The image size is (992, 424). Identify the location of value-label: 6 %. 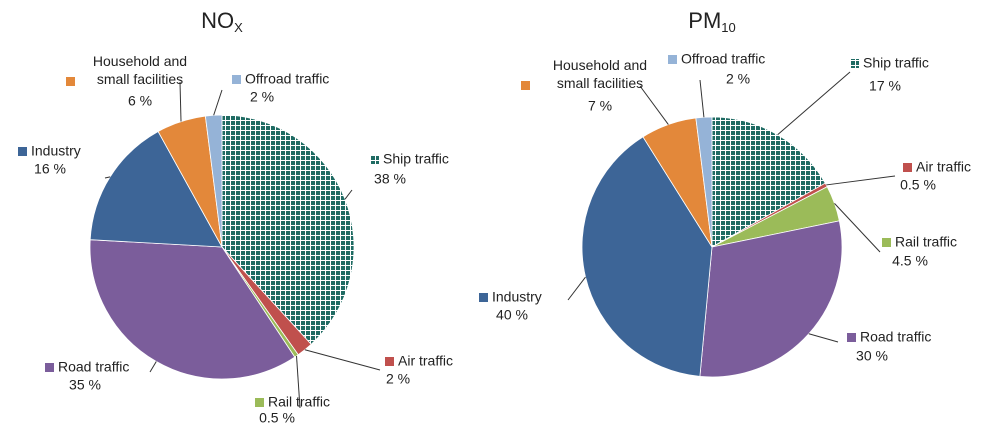
(140, 101).